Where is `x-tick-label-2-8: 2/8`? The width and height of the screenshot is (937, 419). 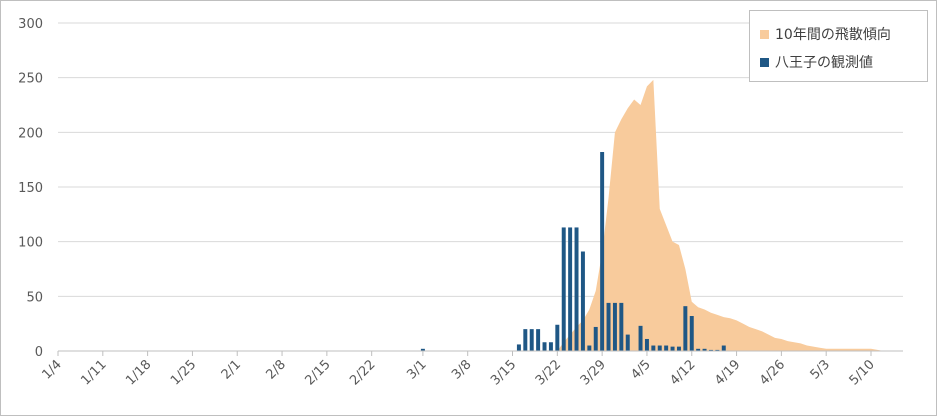
x-tick-label-2-8: 2/8 is located at coordinates (275, 369).